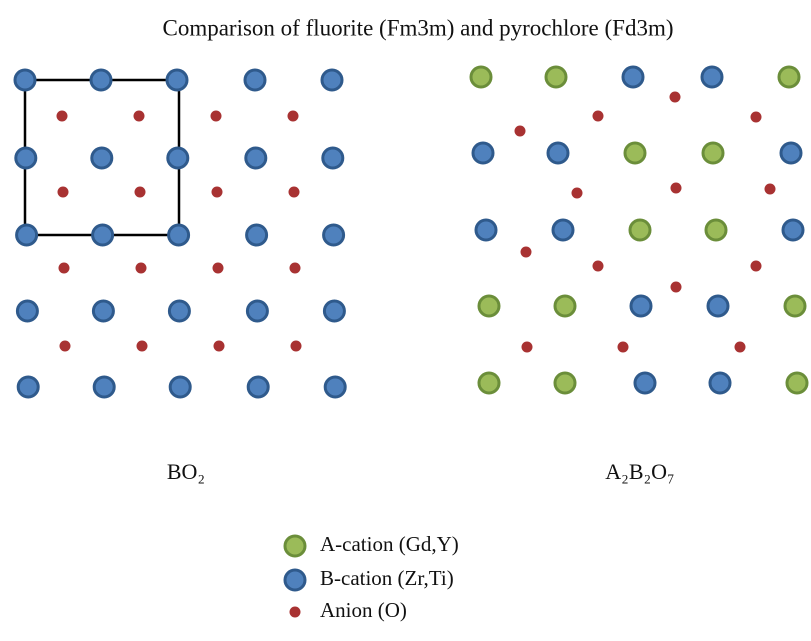 The height and width of the screenshot is (641, 811). What do you see at coordinates (186, 471) in the screenshot?
I see `left-label: BO₂` at bounding box center [186, 471].